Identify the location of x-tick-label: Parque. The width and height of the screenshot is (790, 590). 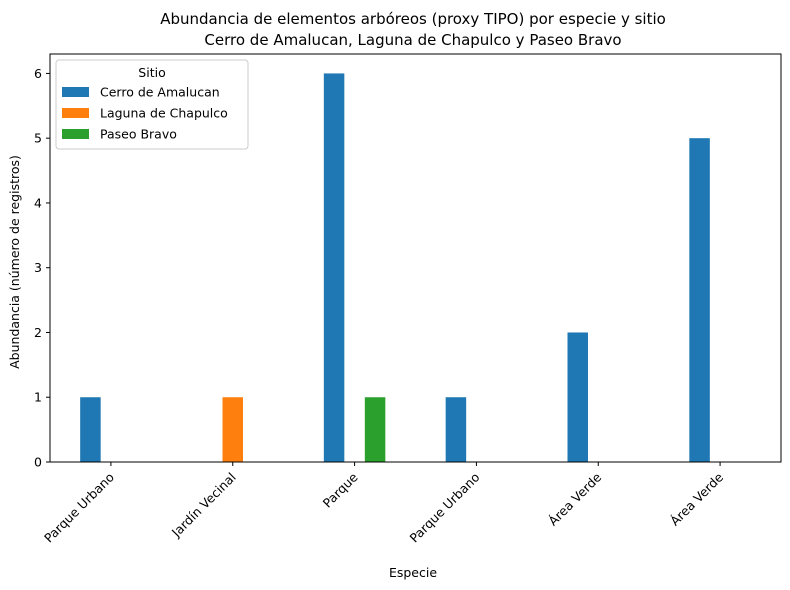
(340, 489).